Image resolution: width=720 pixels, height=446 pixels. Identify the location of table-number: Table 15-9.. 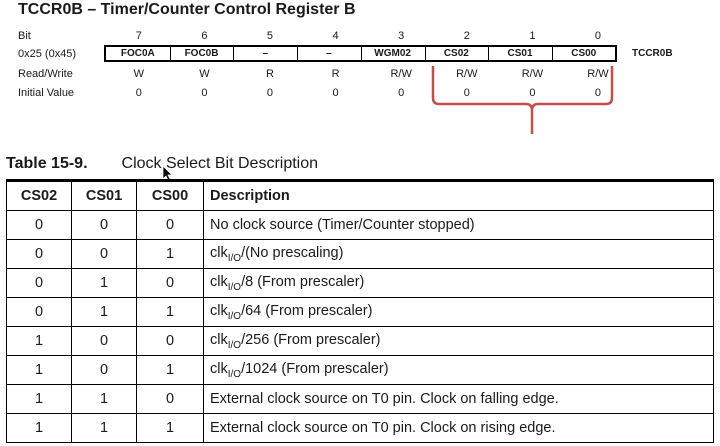
(47, 163).